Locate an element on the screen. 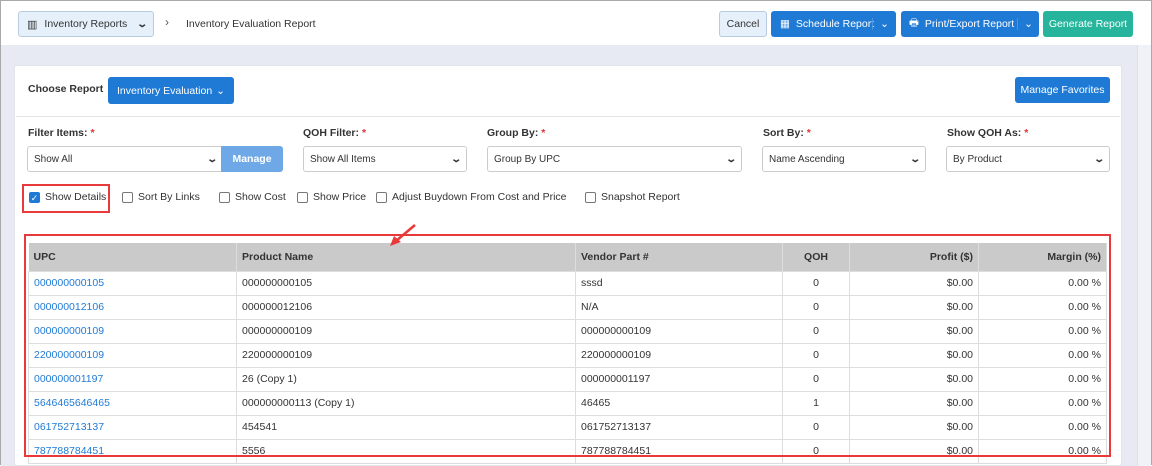 The width and height of the screenshot is (1152, 466). group-by-select: Group By UPC ⌄ is located at coordinates (614, 159).